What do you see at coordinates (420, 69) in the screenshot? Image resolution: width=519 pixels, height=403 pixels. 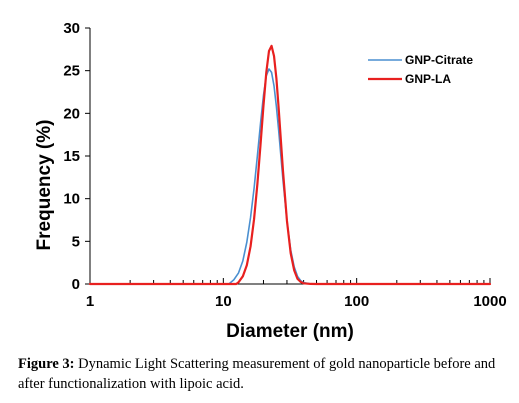 I see `legend: GNP-Citrate GNP-LA` at bounding box center [420, 69].